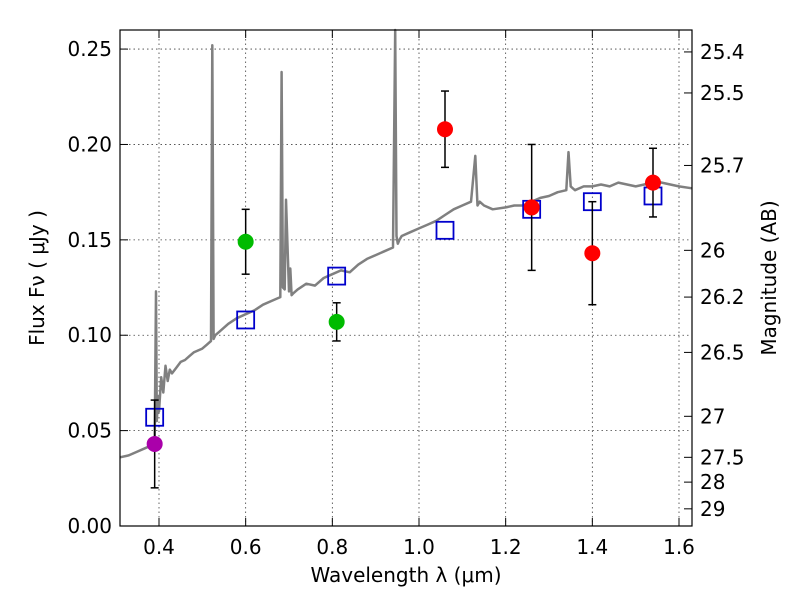  Describe the element at coordinates (769, 277) in the screenshot. I see `right-axis-label: Magnitude (AB)` at that location.